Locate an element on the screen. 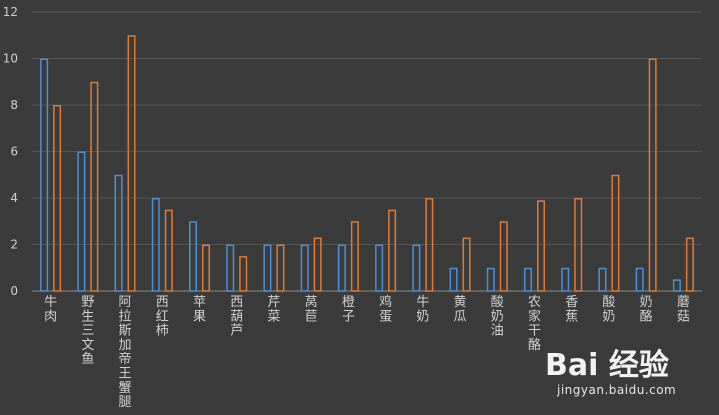 The image size is (719, 415). x-tick-label: 菇 is located at coordinates (683, 316).